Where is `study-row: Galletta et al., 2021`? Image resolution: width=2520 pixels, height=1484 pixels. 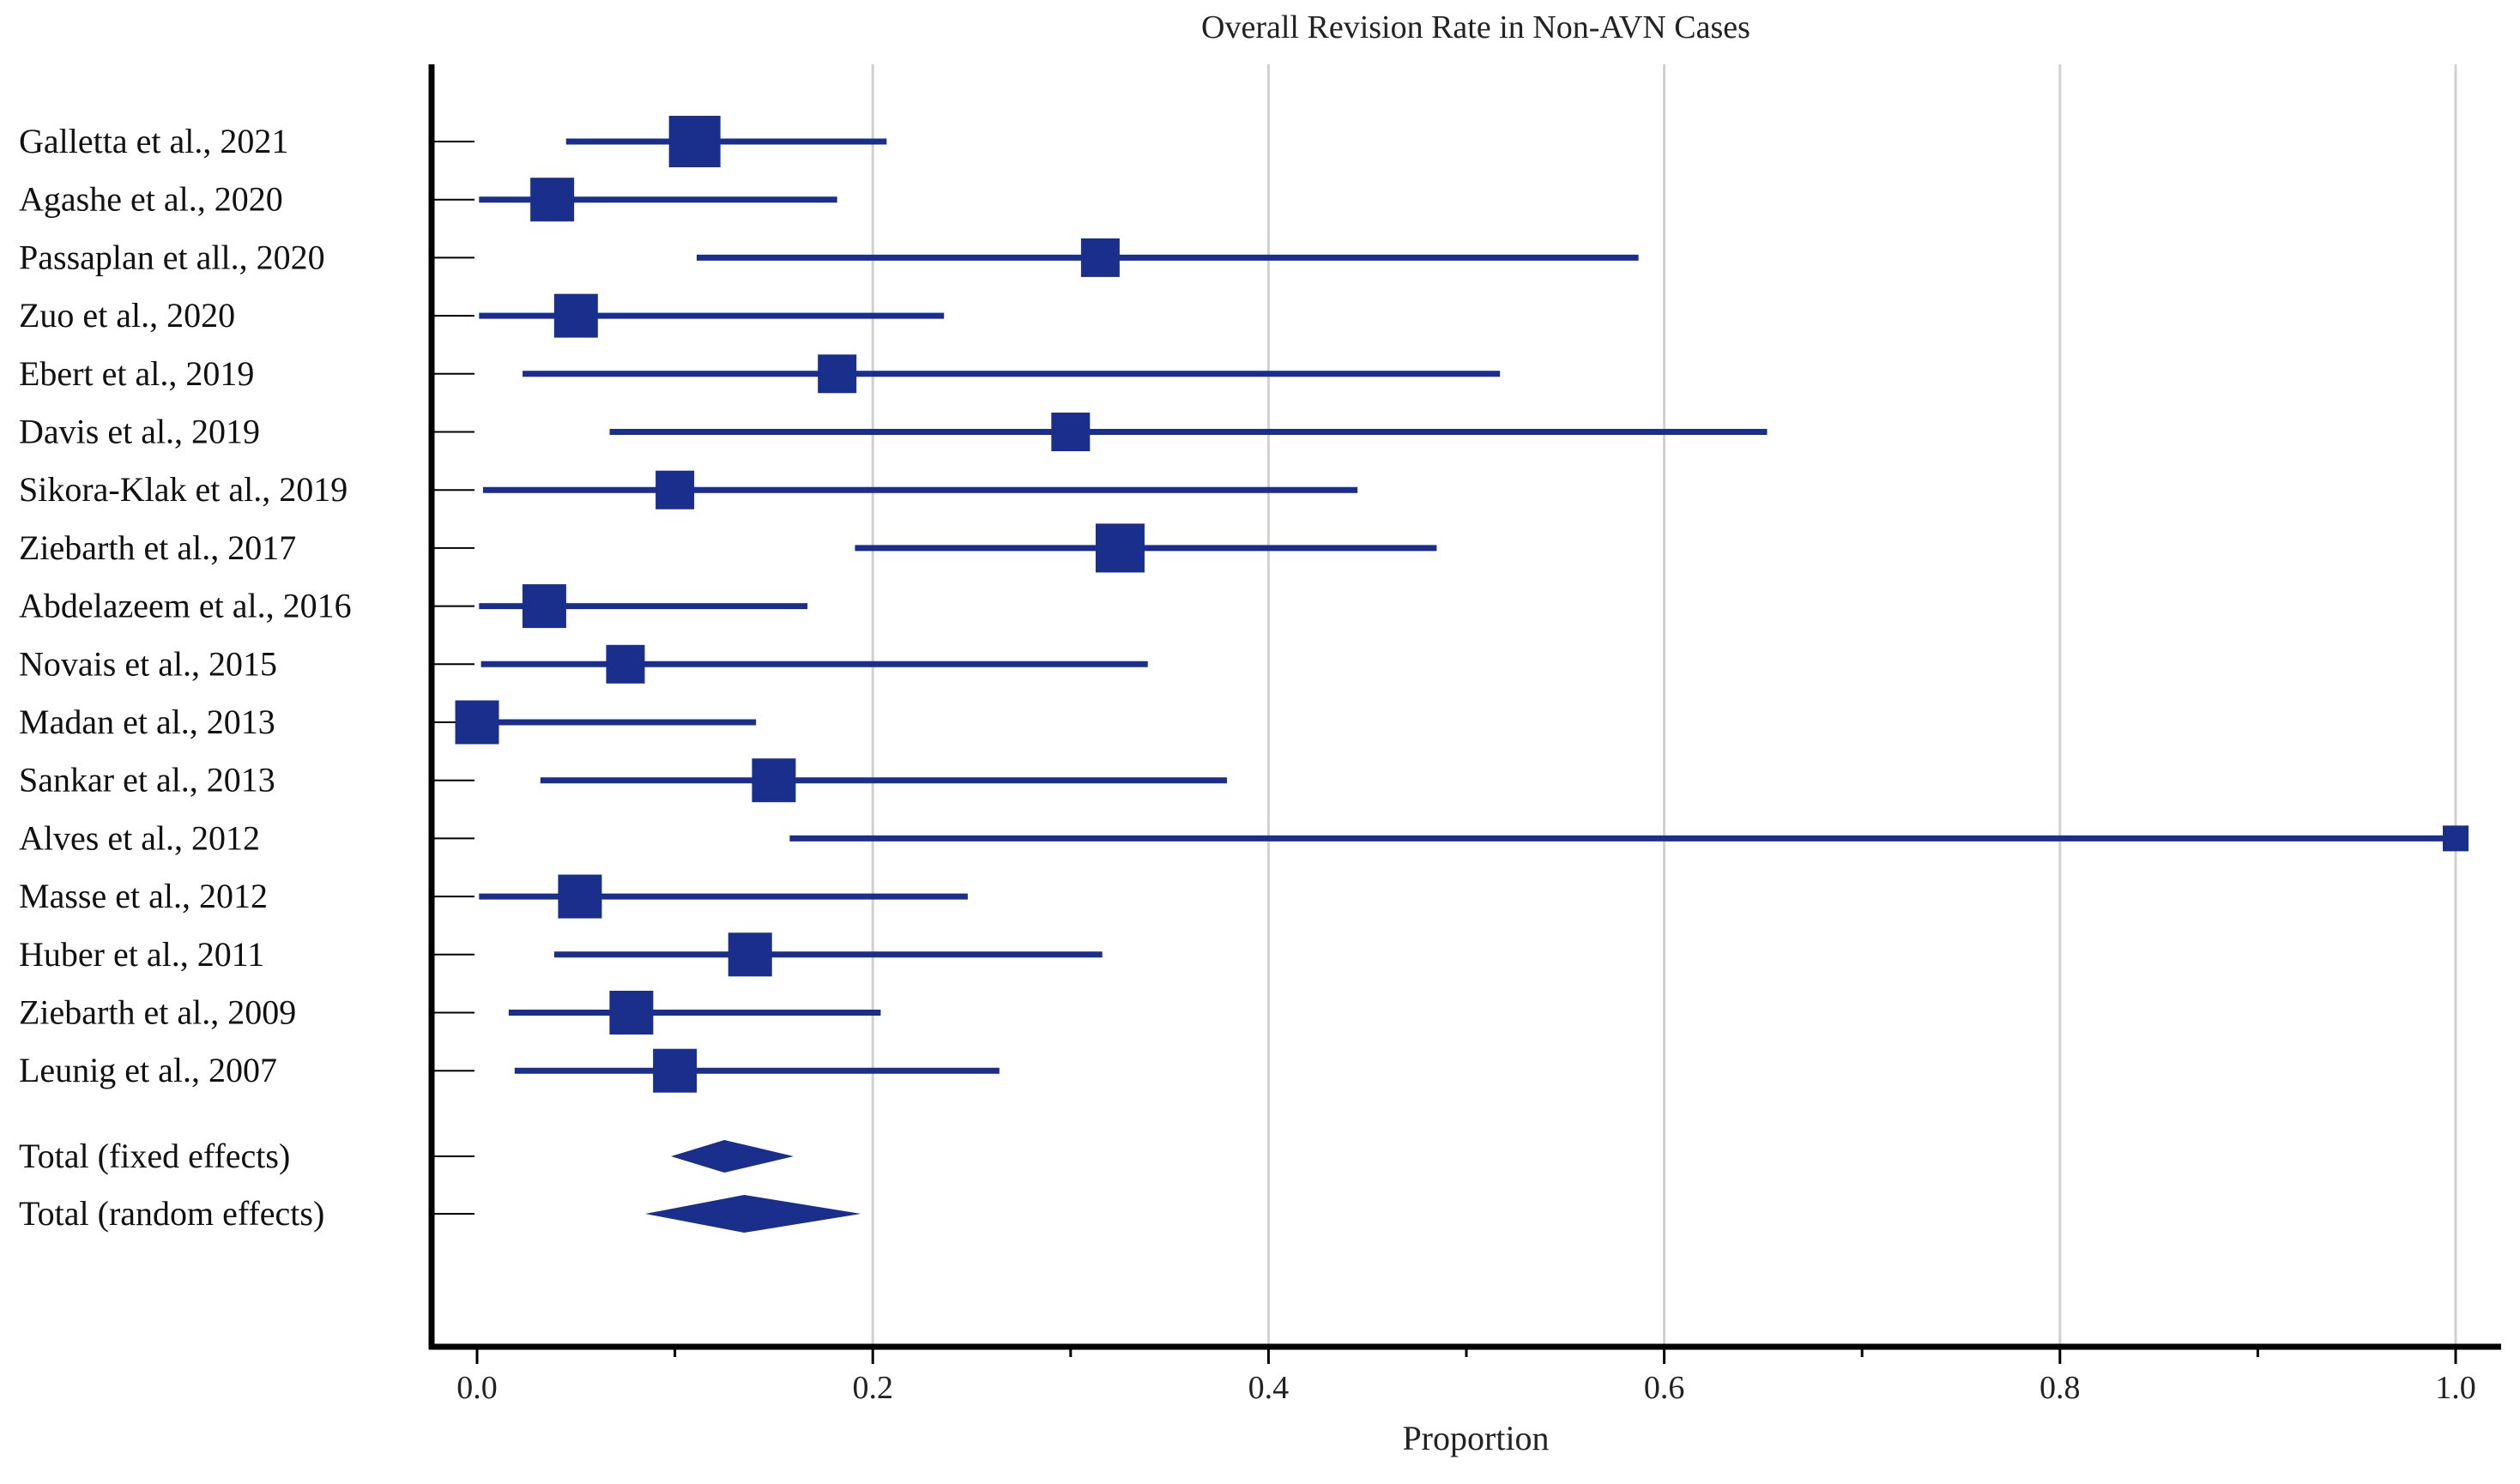
study-row: Galletta et al., 2021 is located at coordinates (453, 141).